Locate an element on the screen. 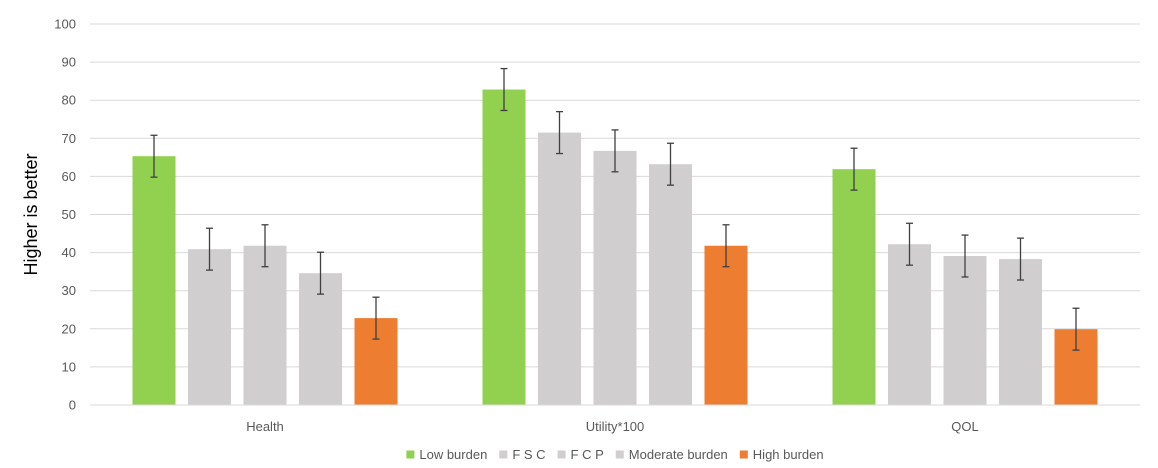  x-axis-labels: Health Utility*100 QOL is located at coordinates (612, 426).